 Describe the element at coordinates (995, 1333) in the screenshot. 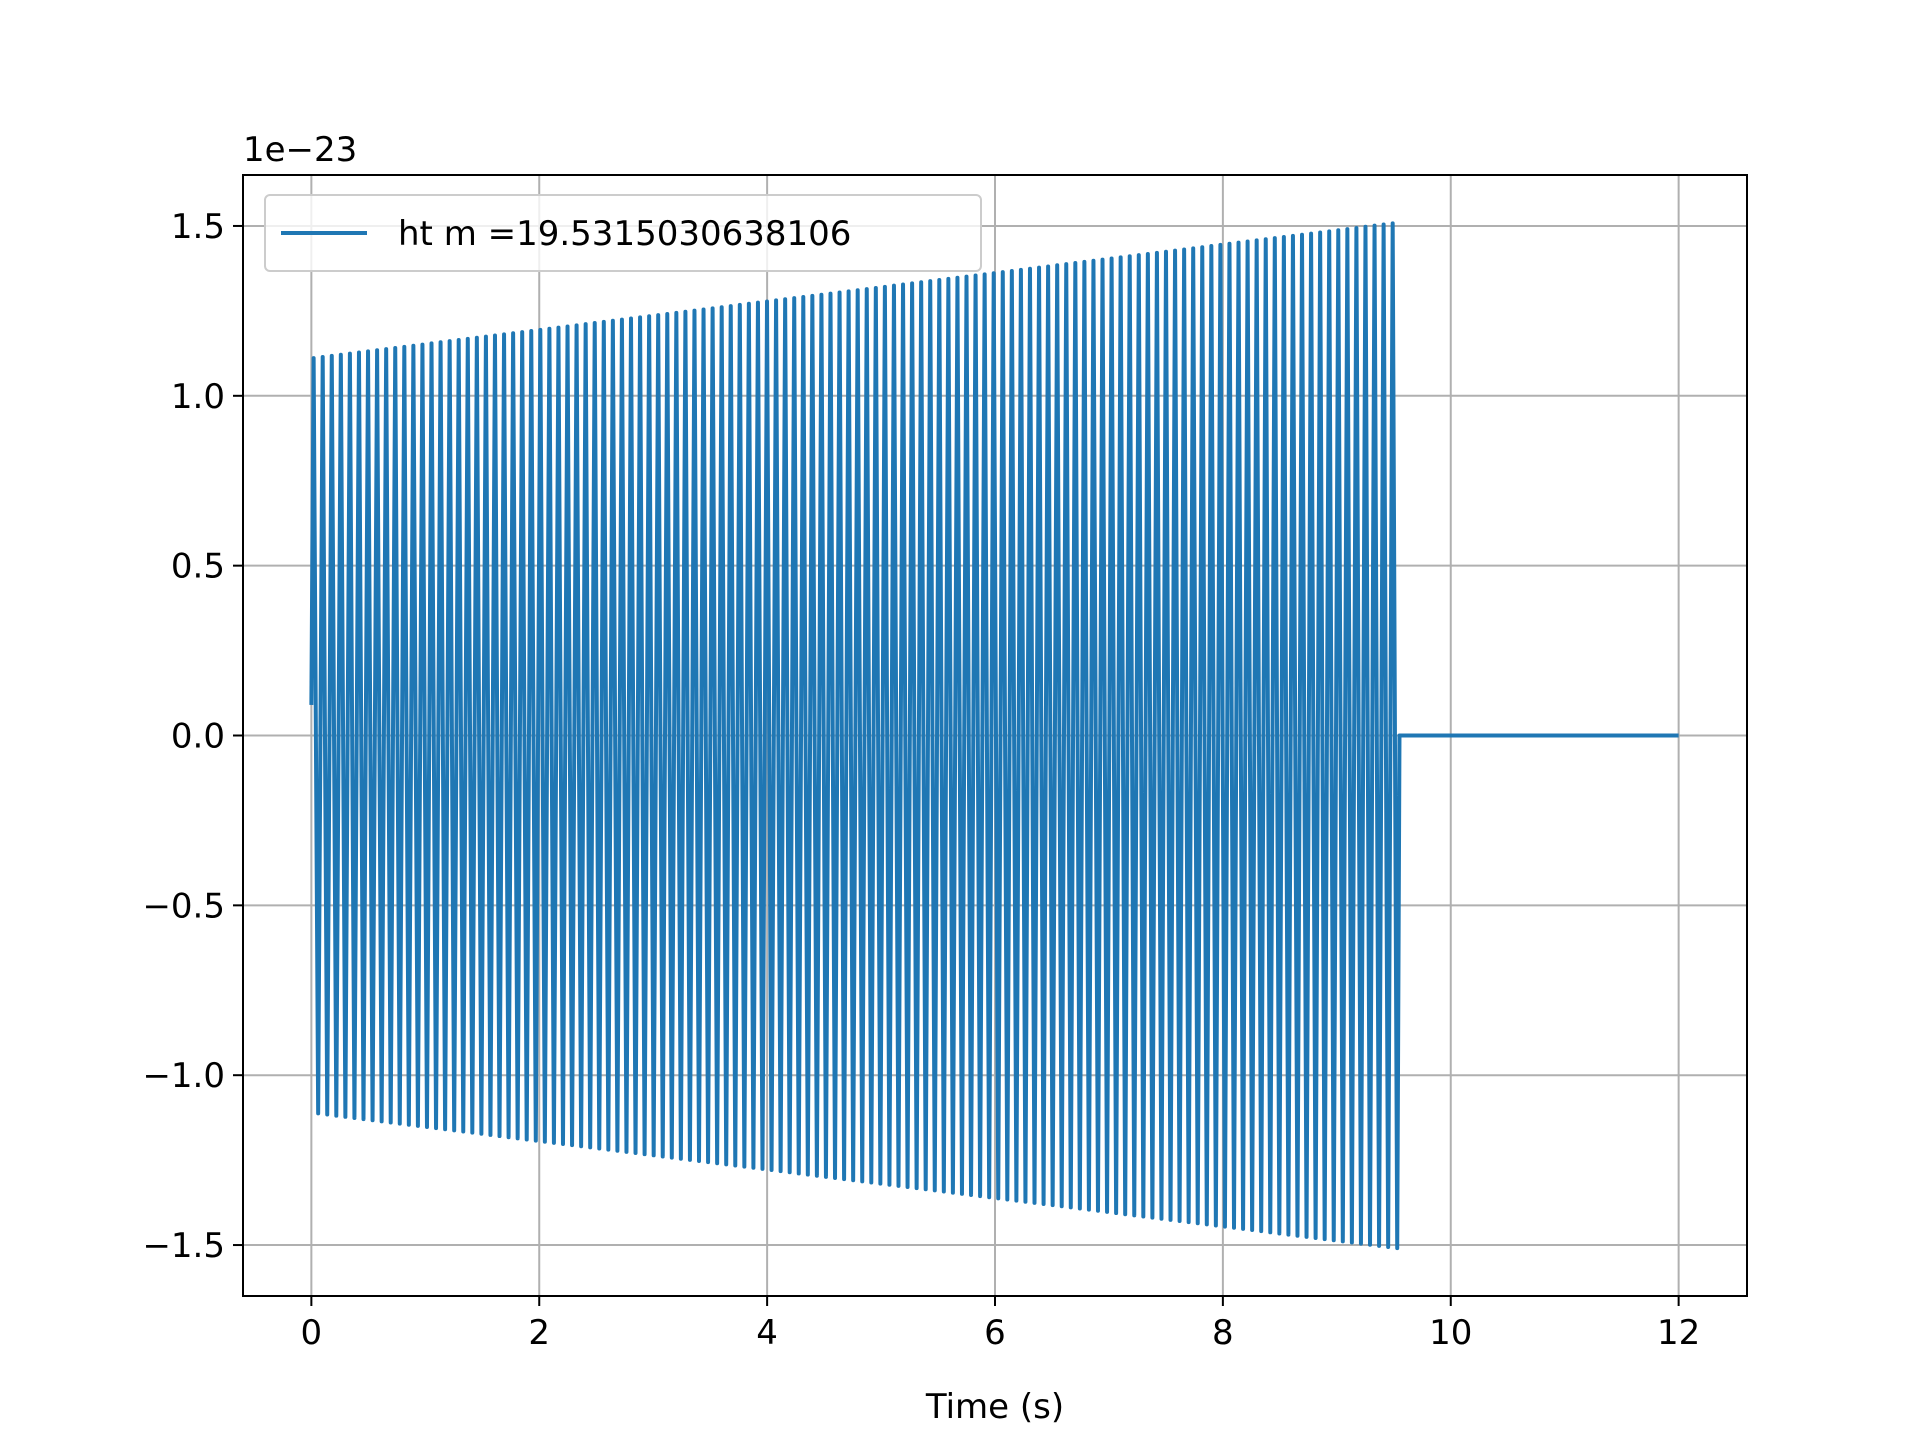

I see `x-tick-label: 6` at that location.